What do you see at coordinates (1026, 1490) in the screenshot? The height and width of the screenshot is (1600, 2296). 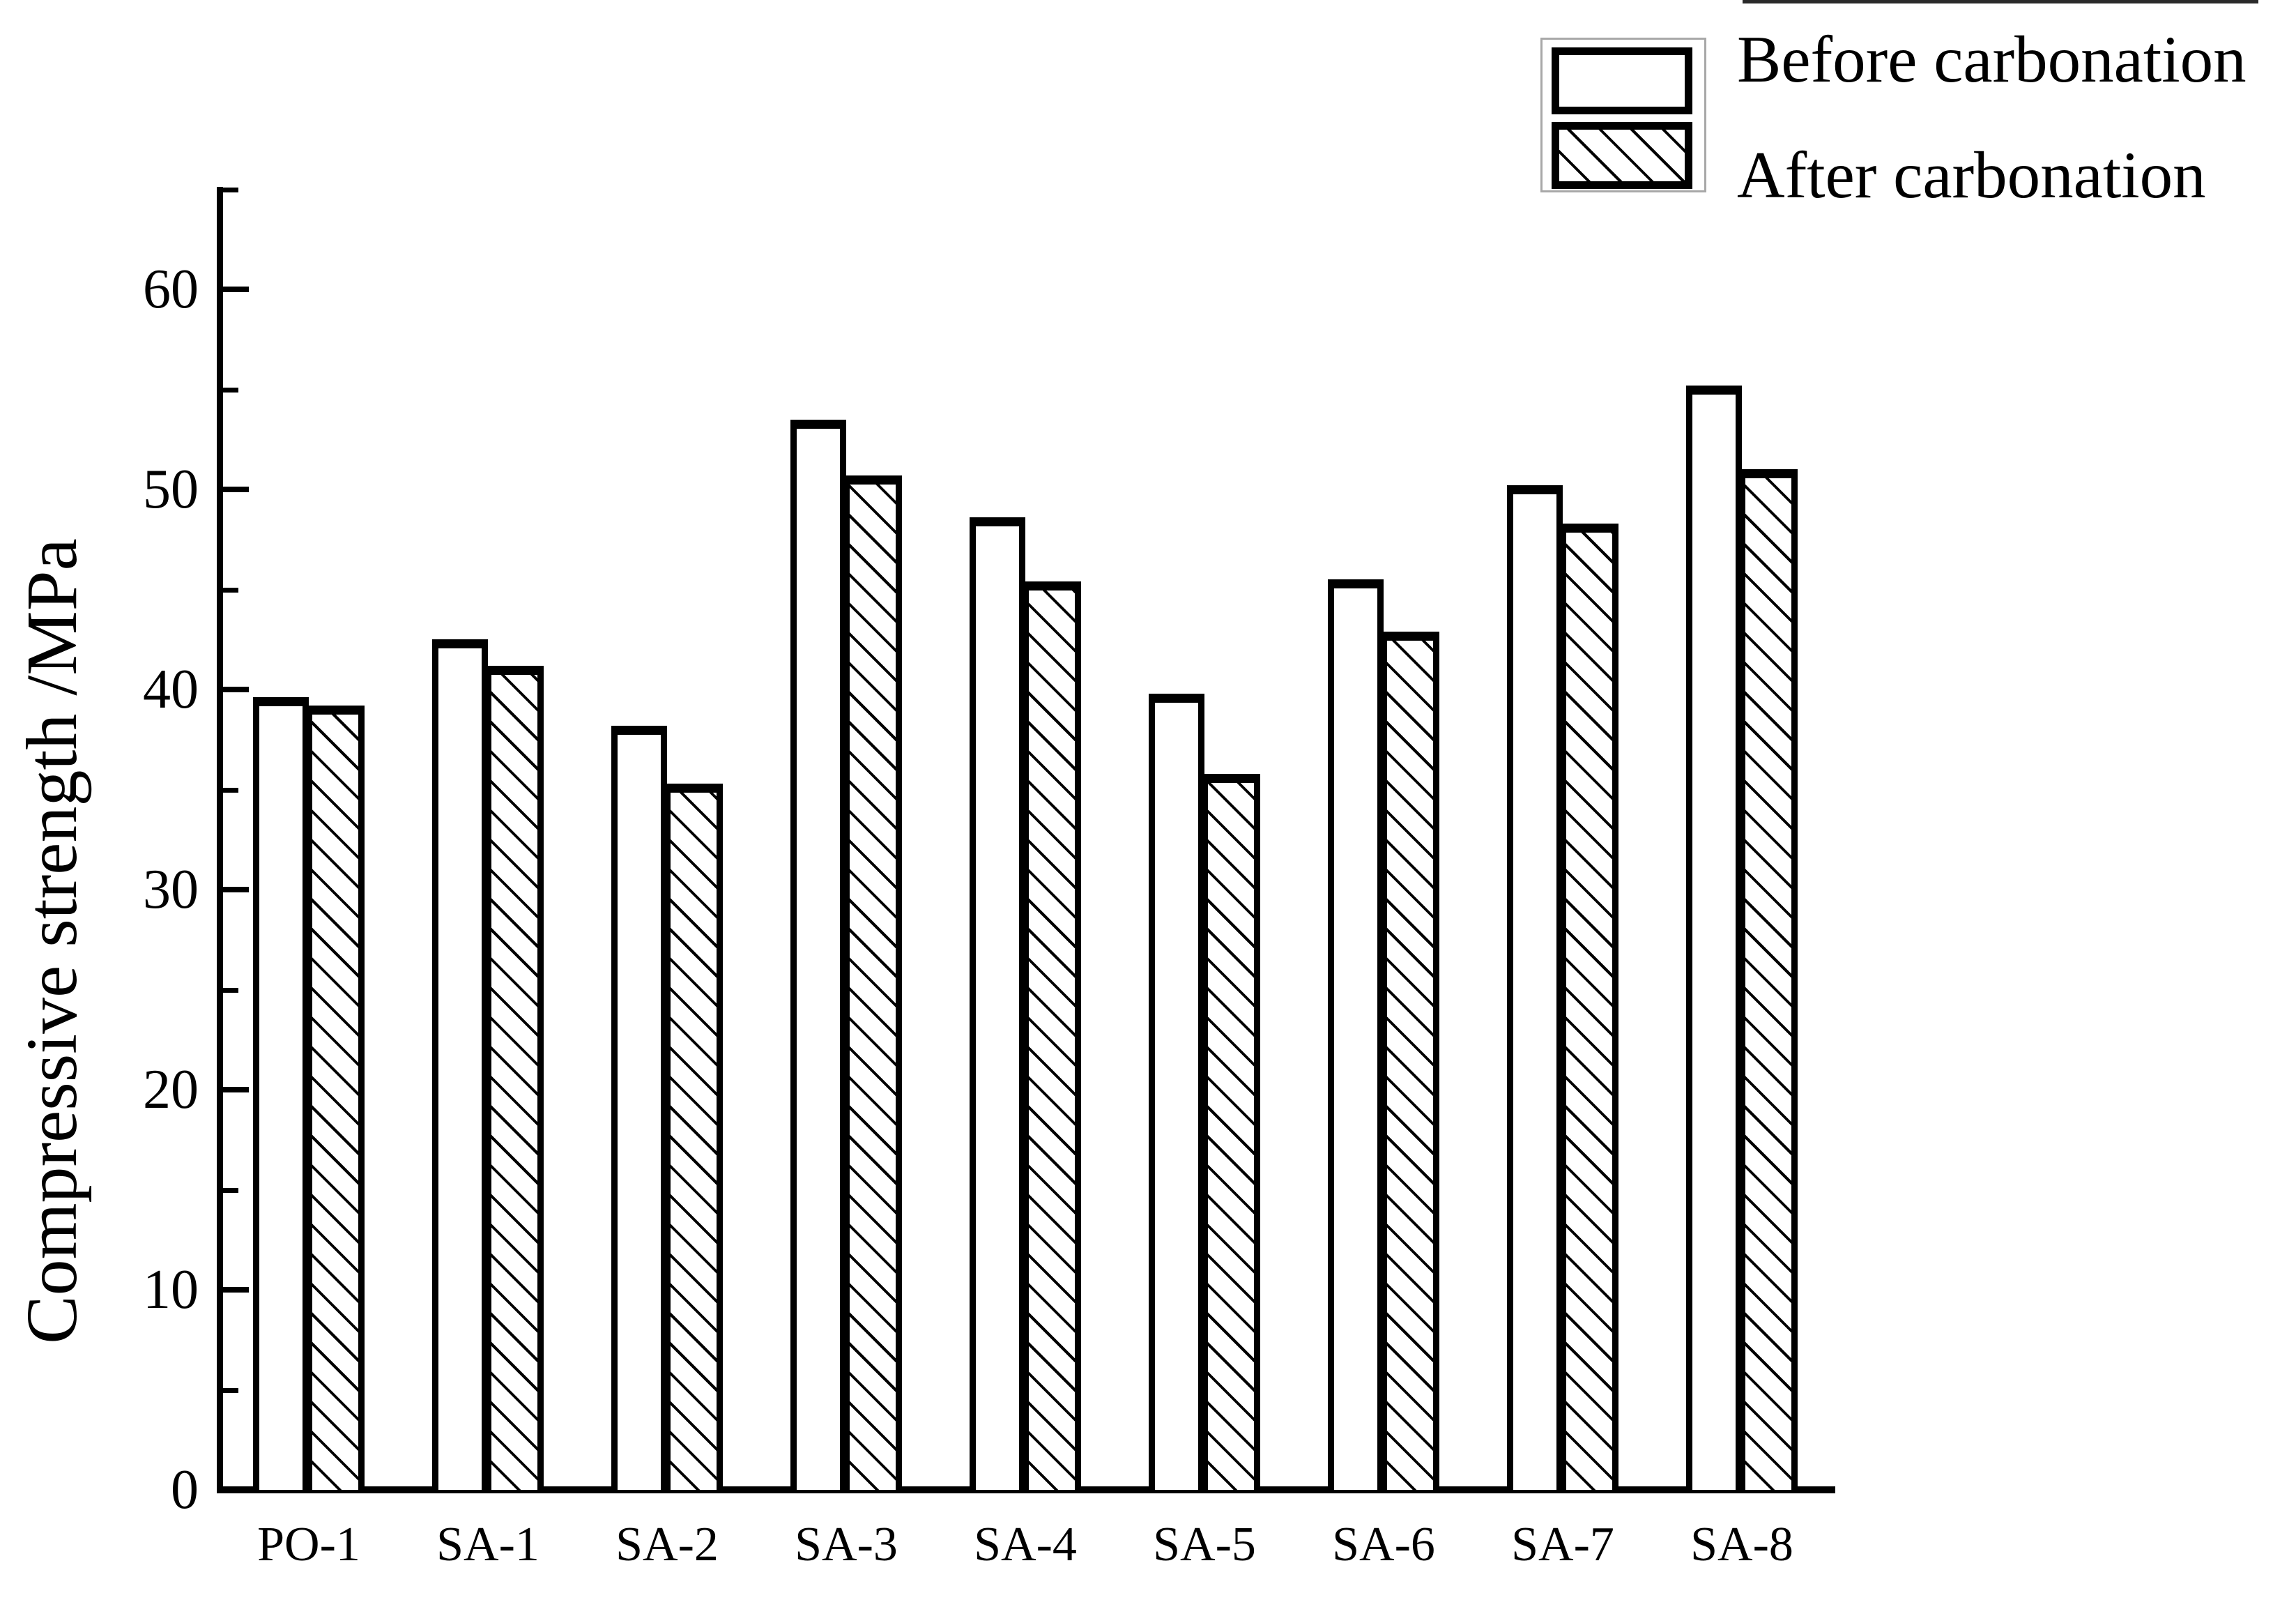 I see `x-axis-line` at bounding box center [1026, 1490].